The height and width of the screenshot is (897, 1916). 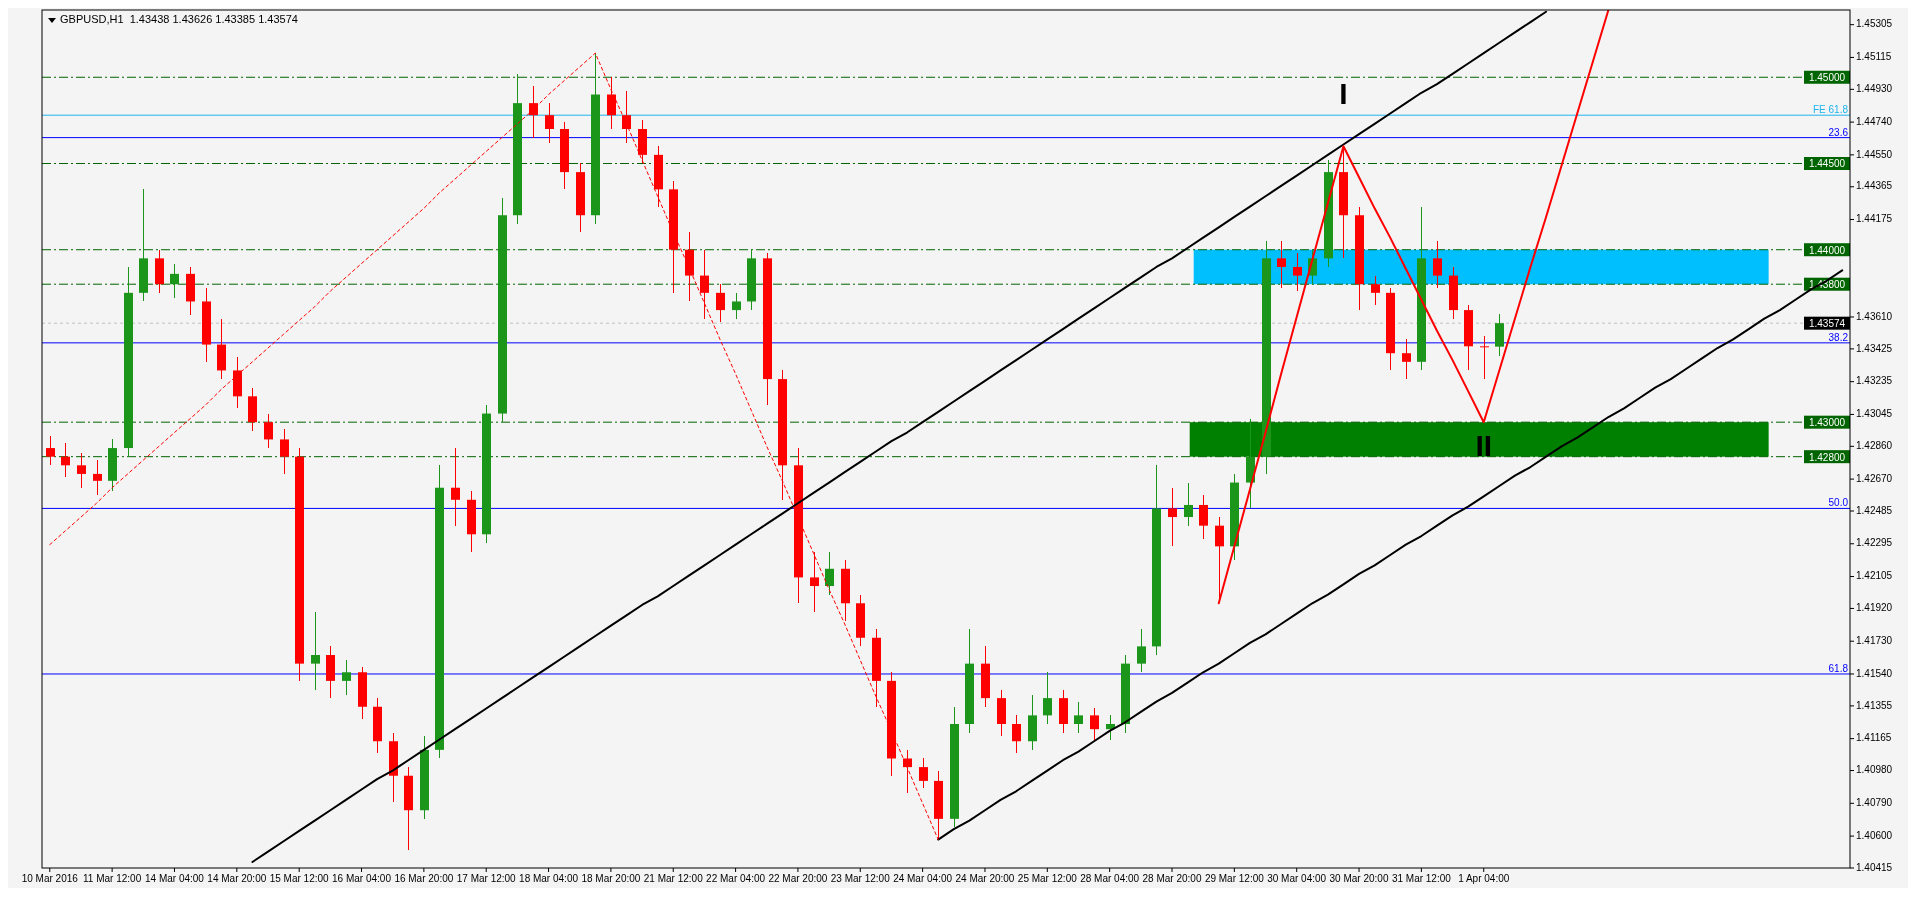 What do you see at coordinates (1874, 445) in the screenshot?
I see `y-tick-label: 1.42860` at bounding box center [1874, 445].